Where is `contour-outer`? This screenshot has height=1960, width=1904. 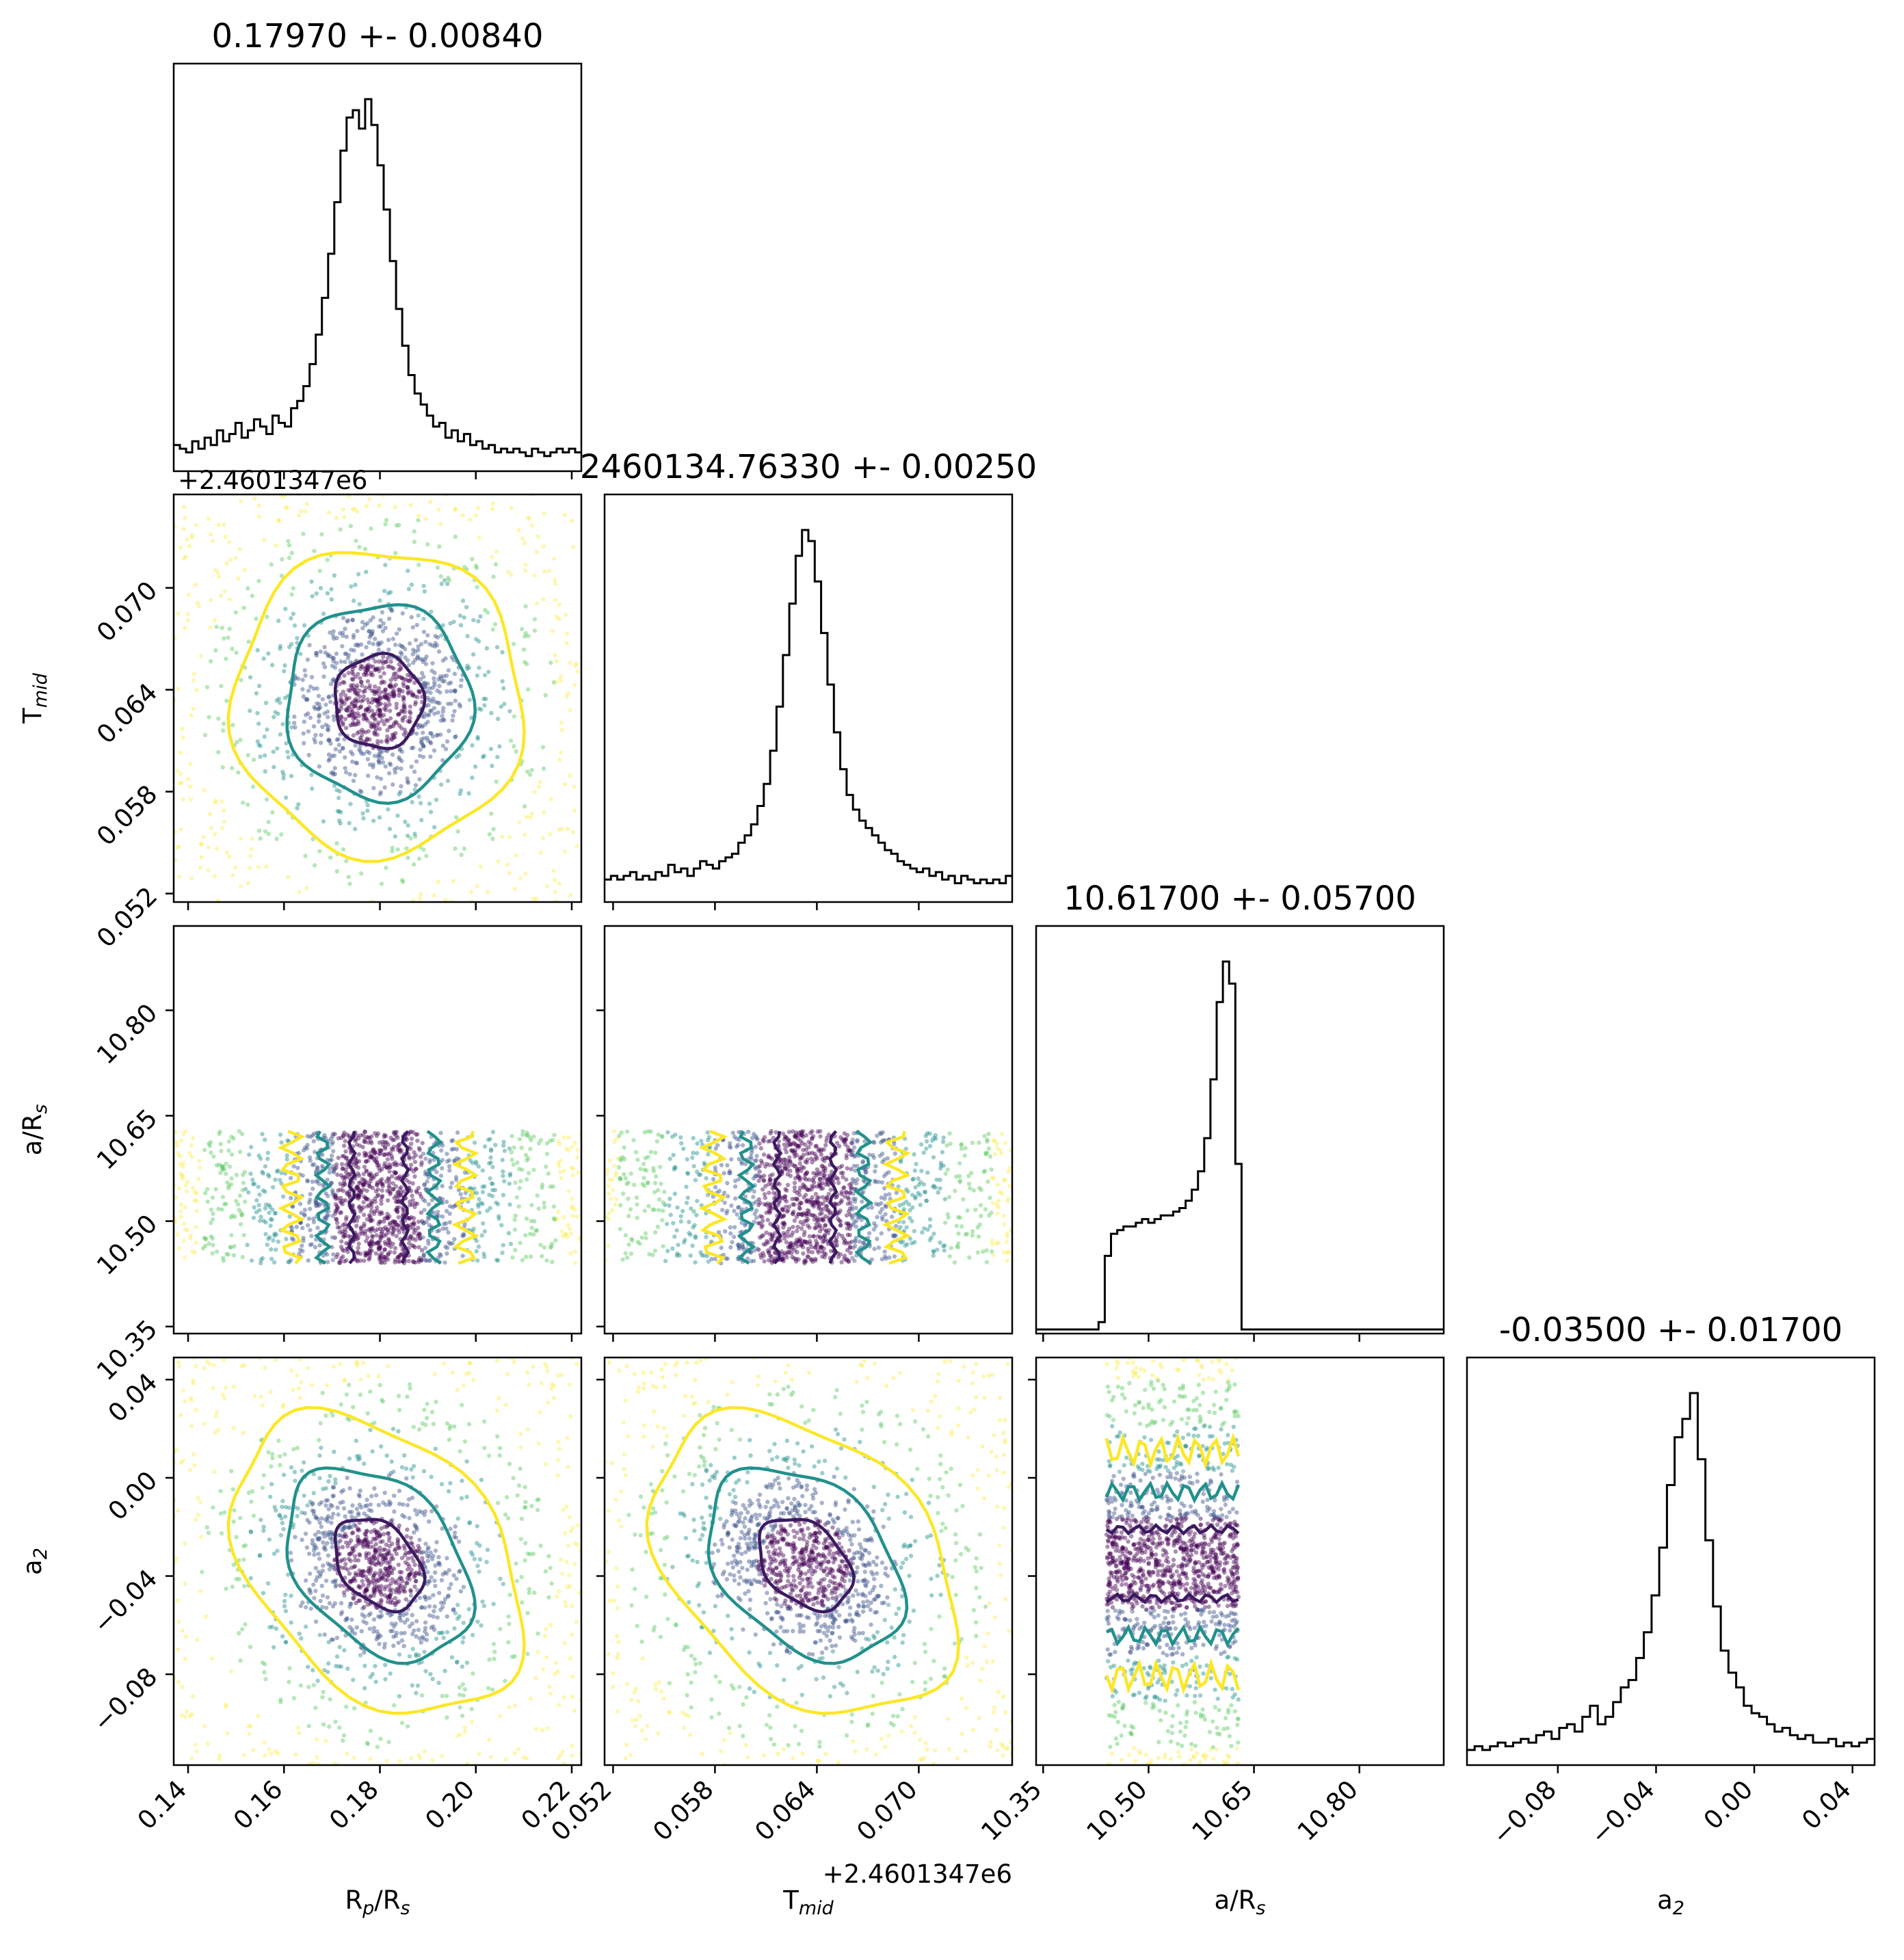
contour-outer is located at coordinates (897, 1197).